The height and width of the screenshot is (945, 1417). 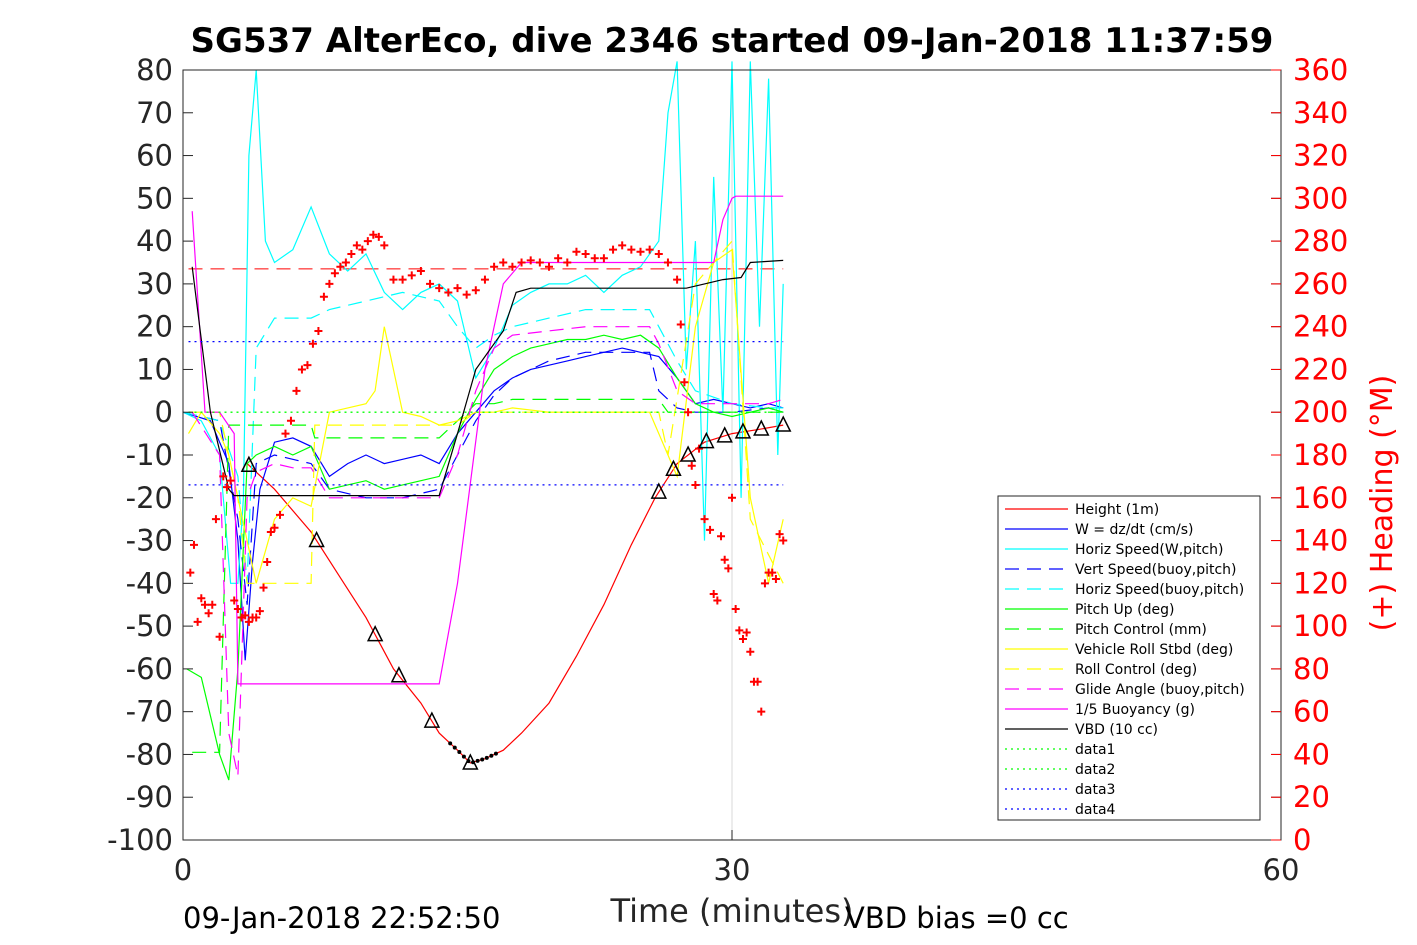 I want to click on right-y-tick-label: 260, so click(x=1320, y=284).